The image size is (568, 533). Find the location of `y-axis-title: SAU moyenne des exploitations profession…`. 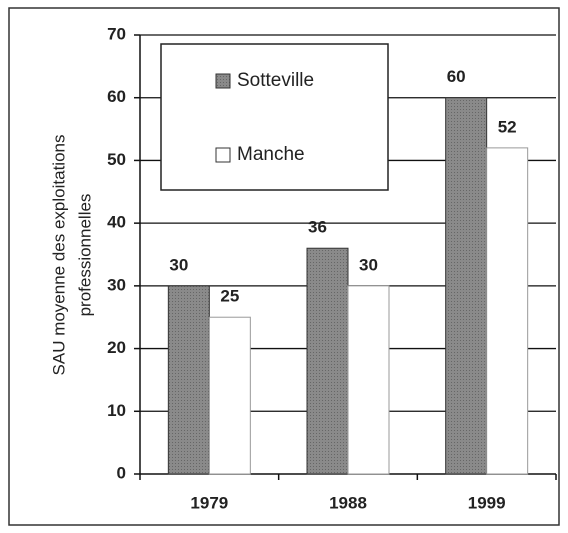

y-axis-title: SAU moyenne des exploitations profession… is located at coordinates (71, 255).